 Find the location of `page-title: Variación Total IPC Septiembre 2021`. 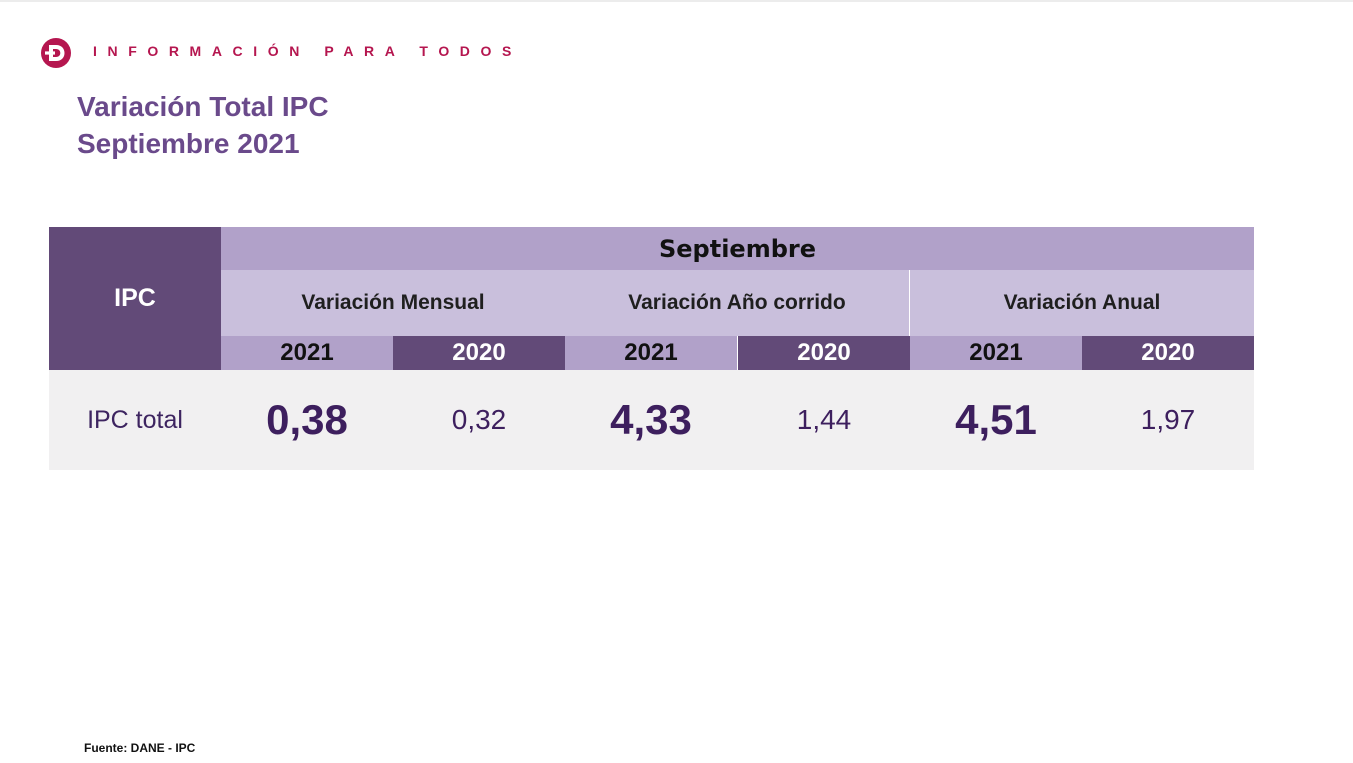

page-title: Variación Total IPC Septiembre 2021 is located at coordinates (203, 125).